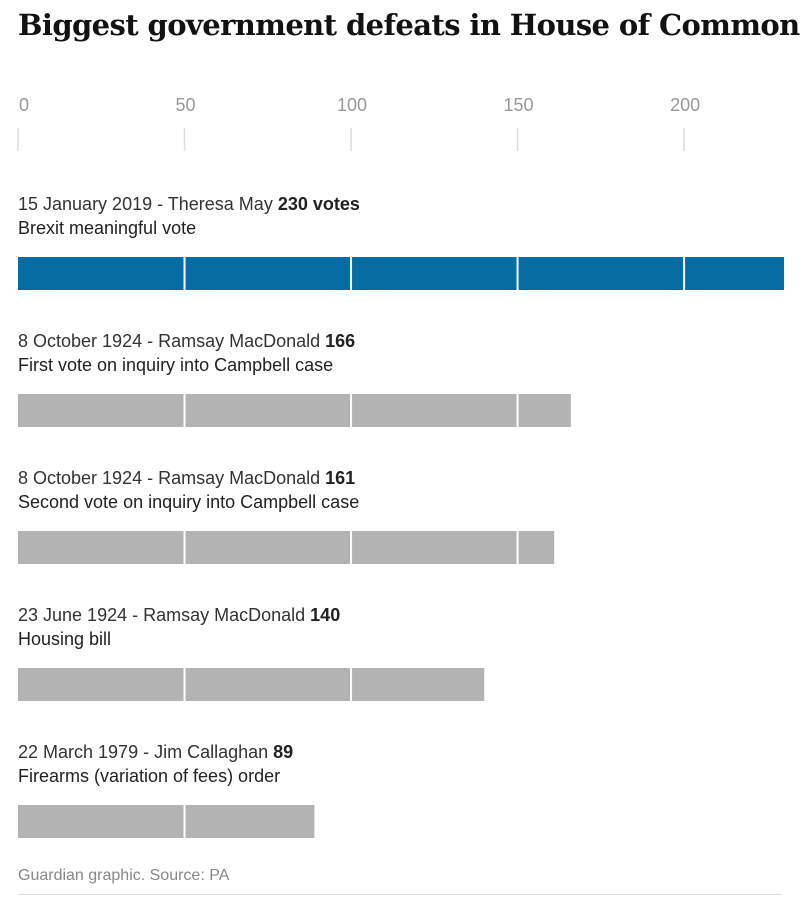  What do you see at coordinates (685, 105) in the screenshot?
I see `x-tick-label: 200` at bounding box center [685, 105].